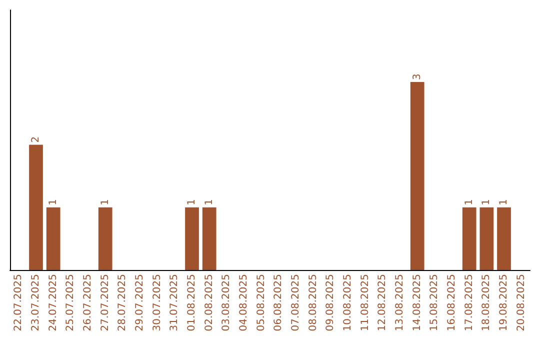  What do you see at coordinates (417, 77) in the screenshot?
I see `data-label: 3` at bounding box center [417, 77].